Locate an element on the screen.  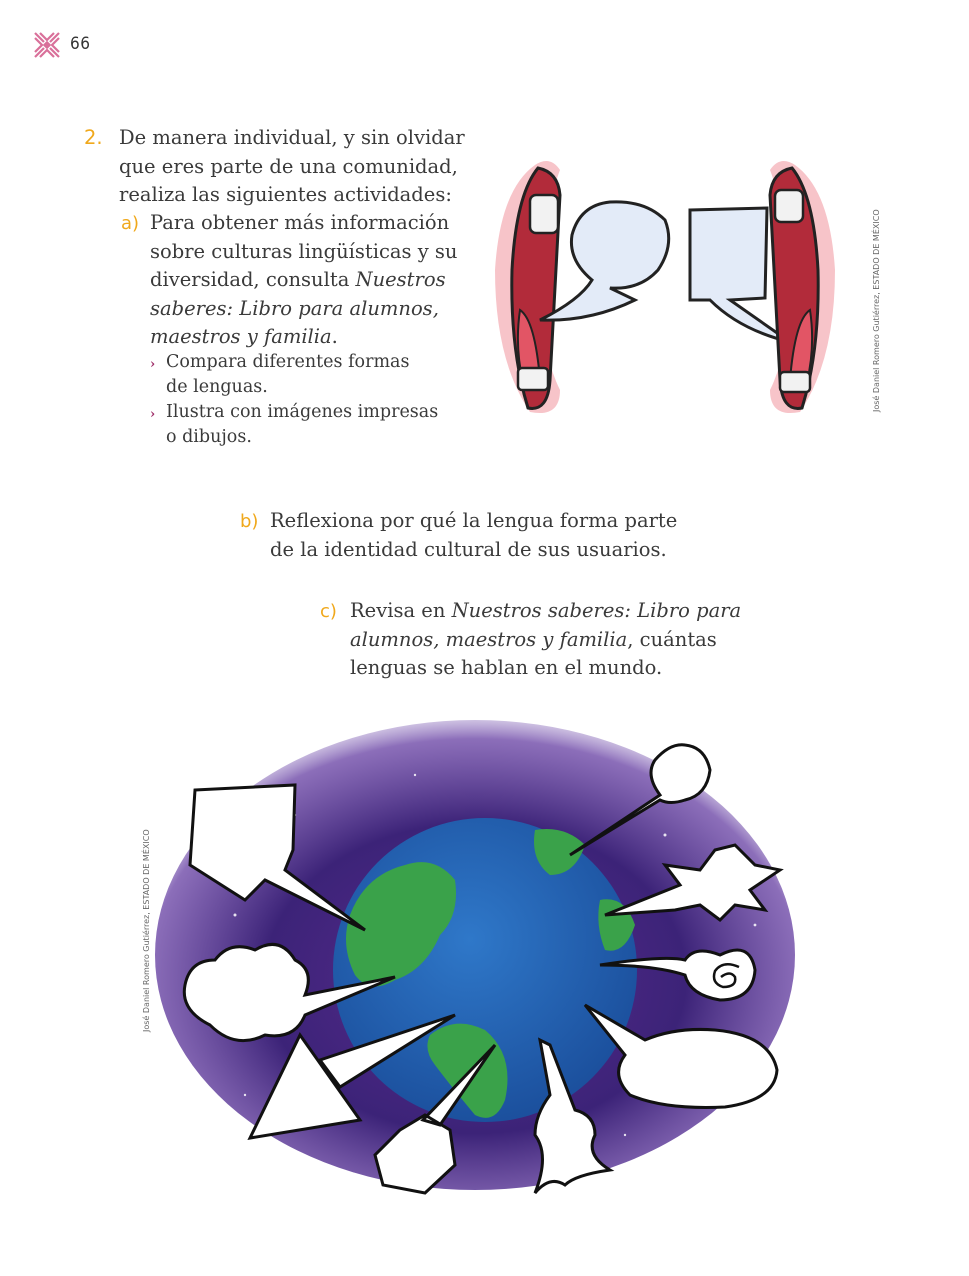
talking-mouths-illustration is located at coordinates (665, 287).